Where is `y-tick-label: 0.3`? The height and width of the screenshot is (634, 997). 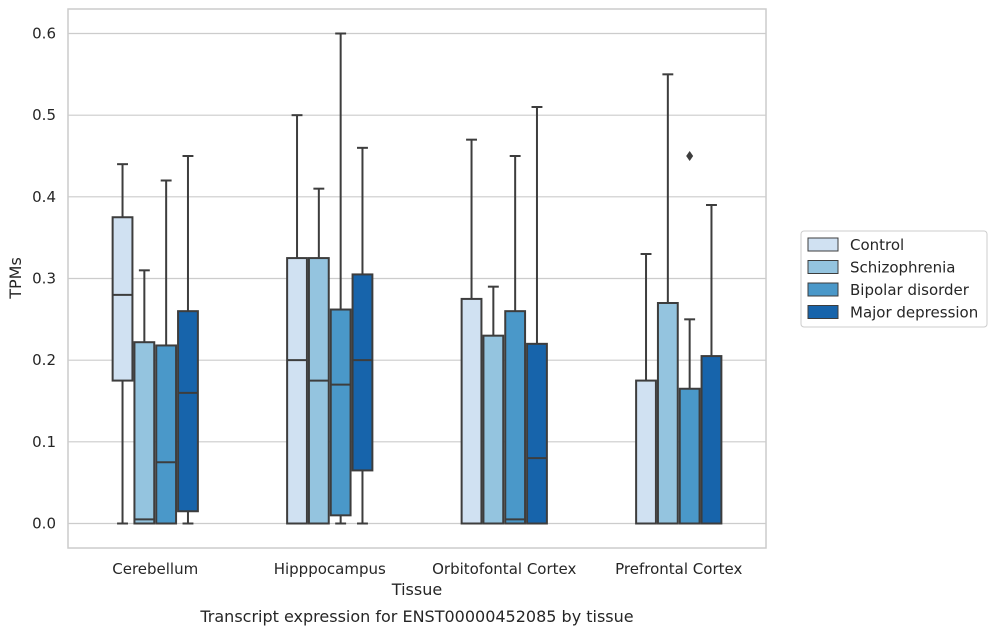 y-tick-label: 0.3 is located at coordinates (44, 279).